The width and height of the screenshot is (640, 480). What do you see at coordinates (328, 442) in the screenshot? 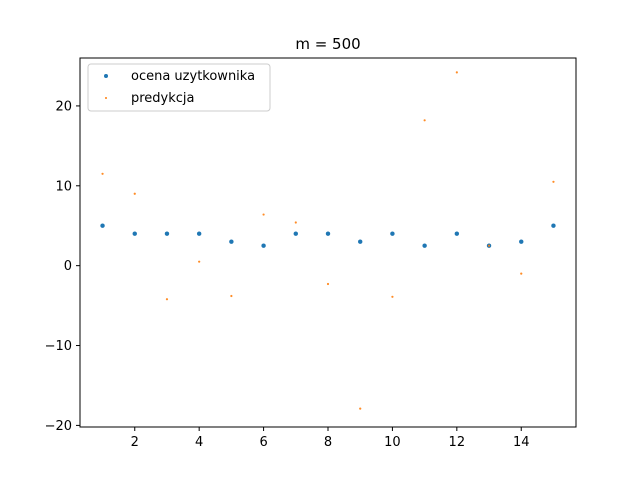
I see `x-tick-label: 8` at bounding box center [328, 442].